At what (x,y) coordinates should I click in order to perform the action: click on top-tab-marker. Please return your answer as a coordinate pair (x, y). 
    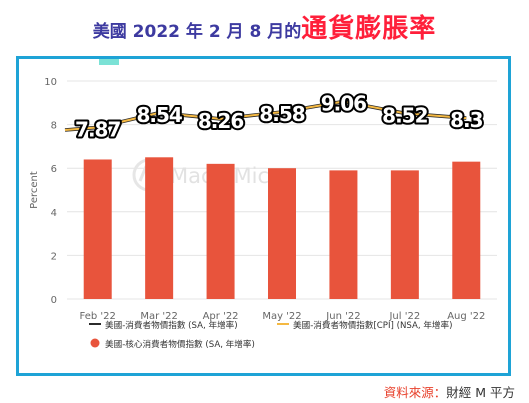
    Looking at the image, I should click on (109, 62).